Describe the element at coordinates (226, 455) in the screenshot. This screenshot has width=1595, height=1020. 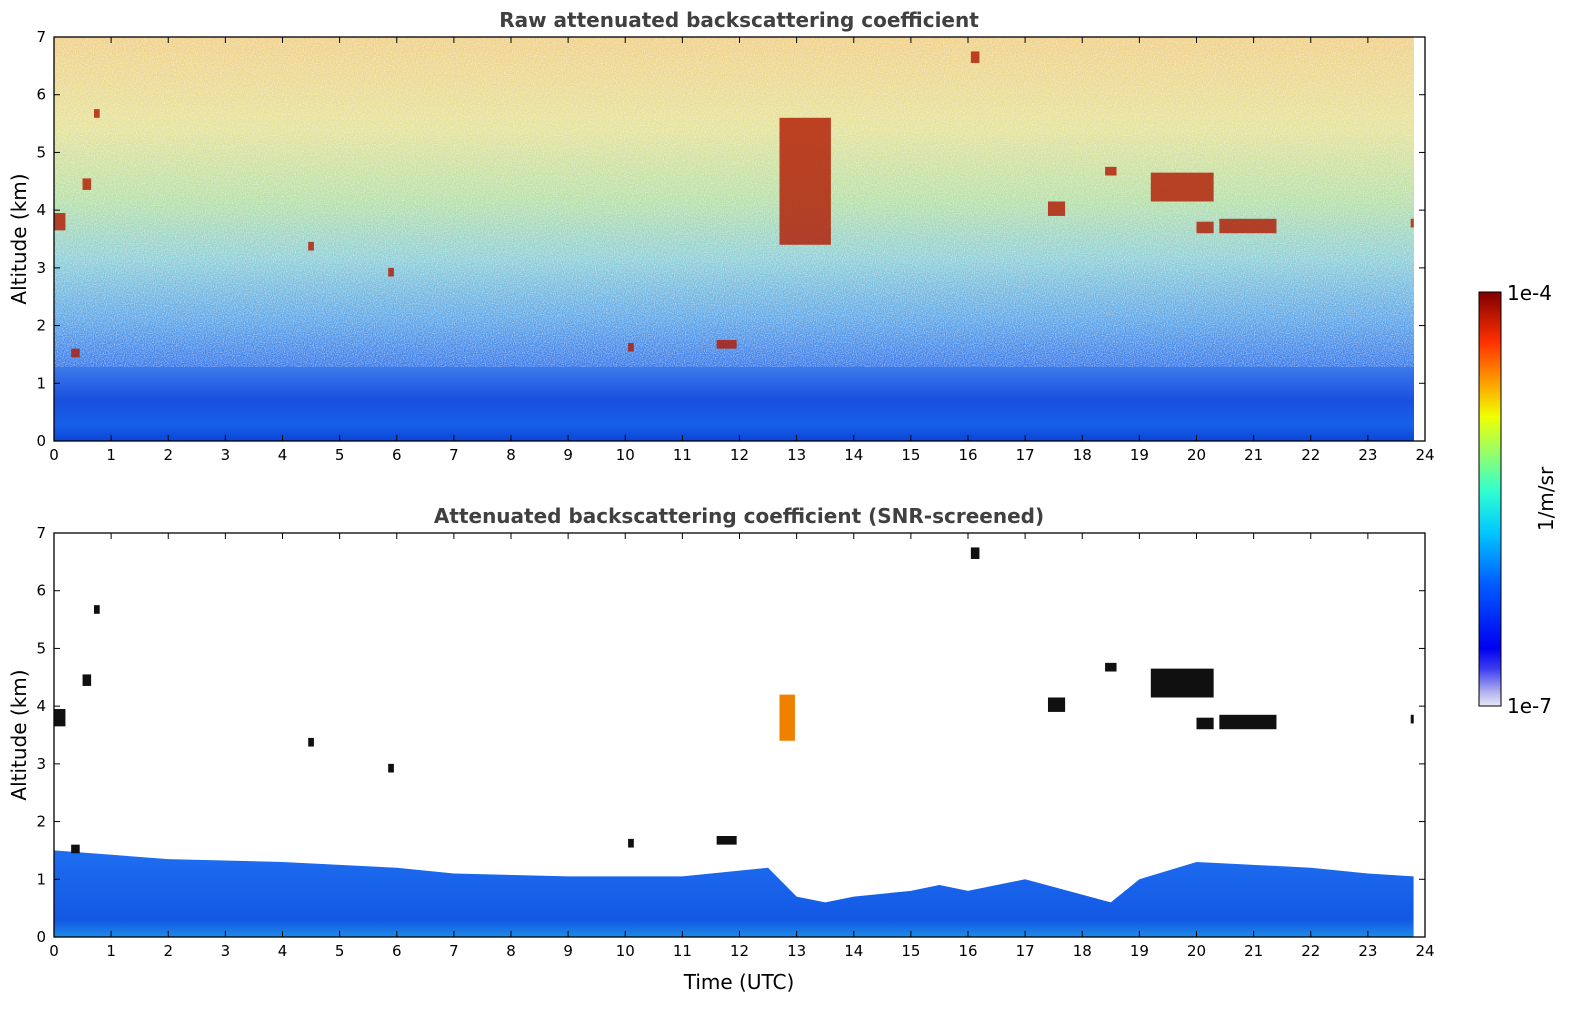
I see `raw-x-tick-label: 3` at that location.